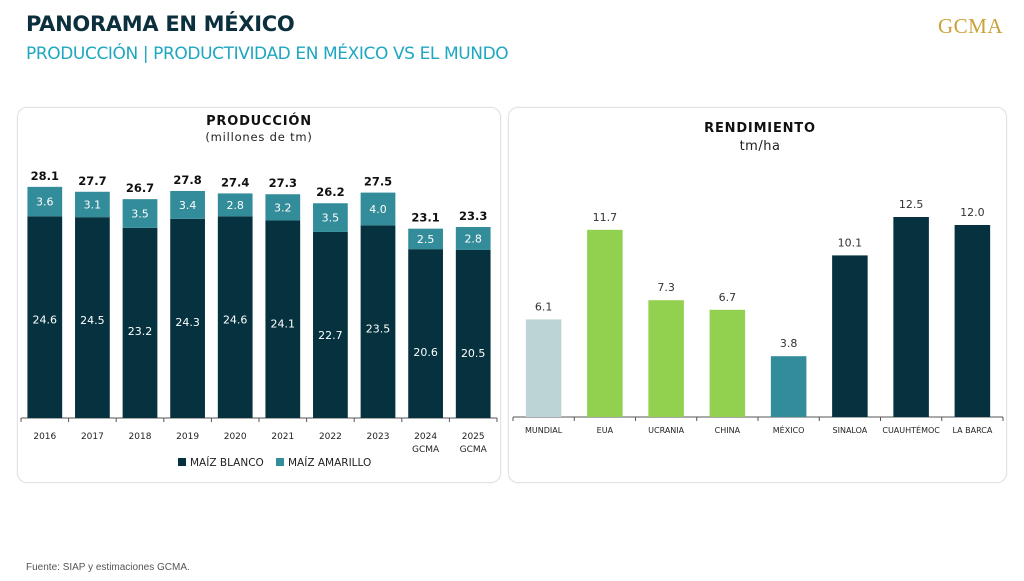  I want to click on x-tick-label: MÉXICO, so click(789, 429).